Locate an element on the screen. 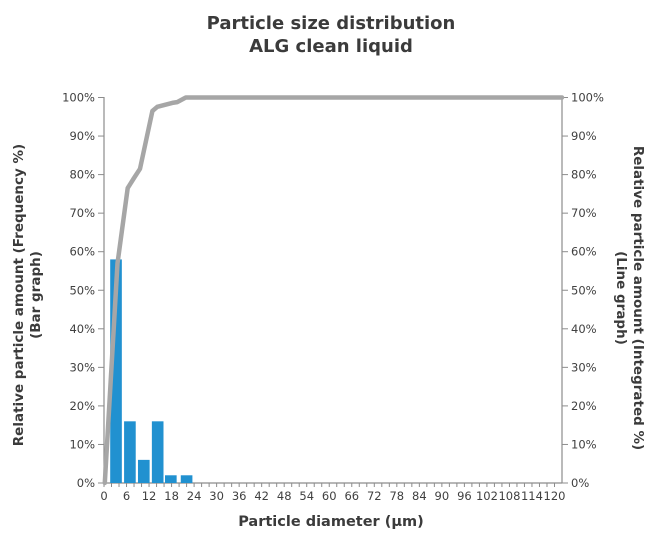  x-tick-label: 30 is located at coordinates (216, 496).